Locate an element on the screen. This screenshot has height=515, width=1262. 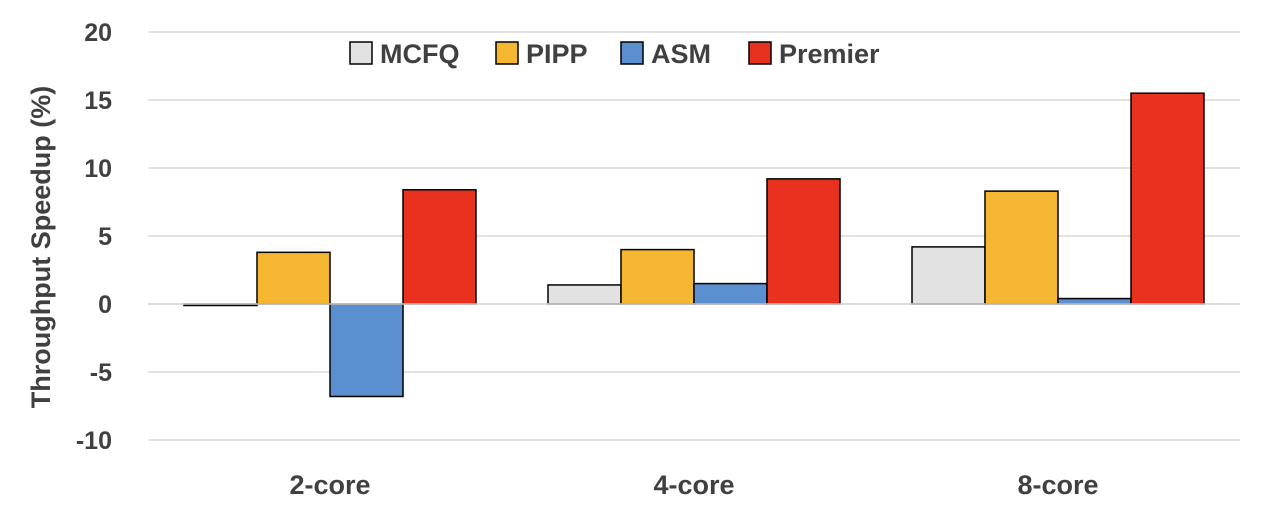
x-category-label: 4-core is located at coordinates (693, 485).